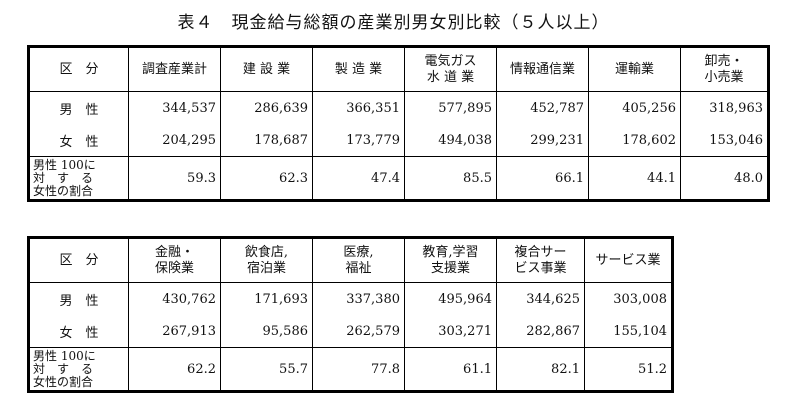 The width and height of the screenshot is (787, 416). I want to click on table-cell: 44.1, so click(634, 178).